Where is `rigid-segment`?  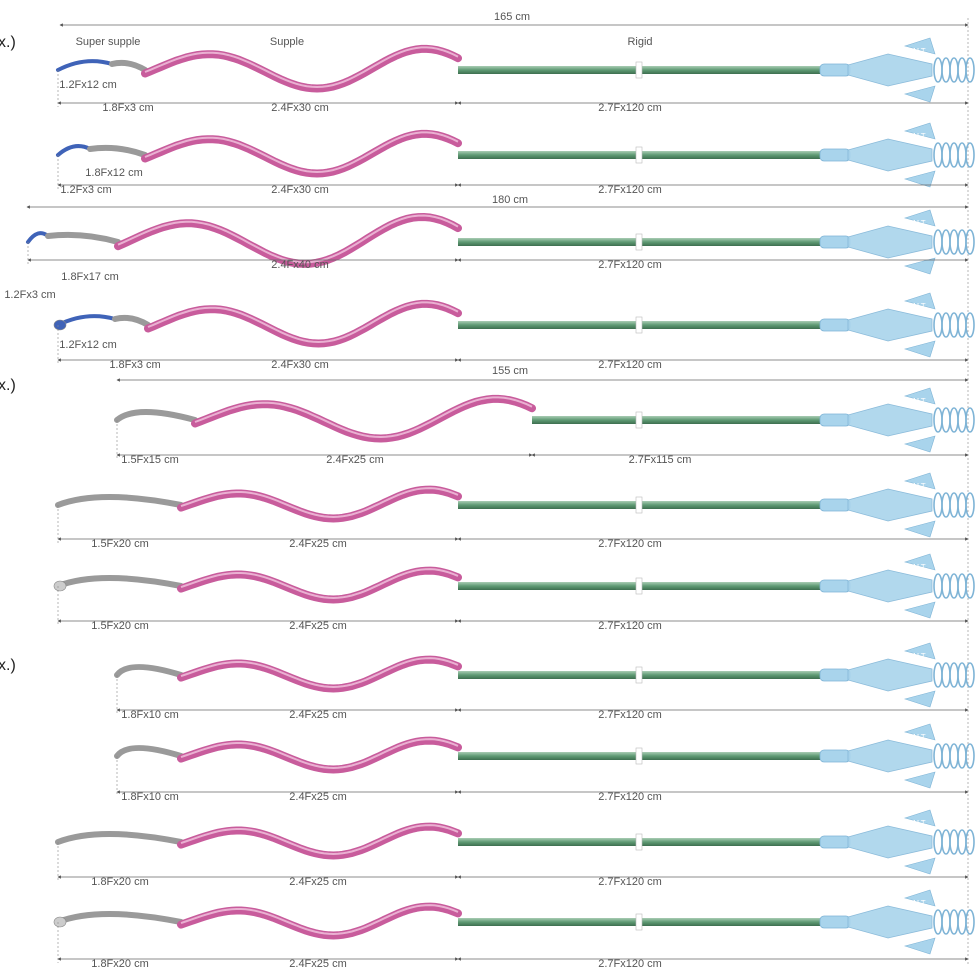 rigid-segment is located at coordinates (676, 420).